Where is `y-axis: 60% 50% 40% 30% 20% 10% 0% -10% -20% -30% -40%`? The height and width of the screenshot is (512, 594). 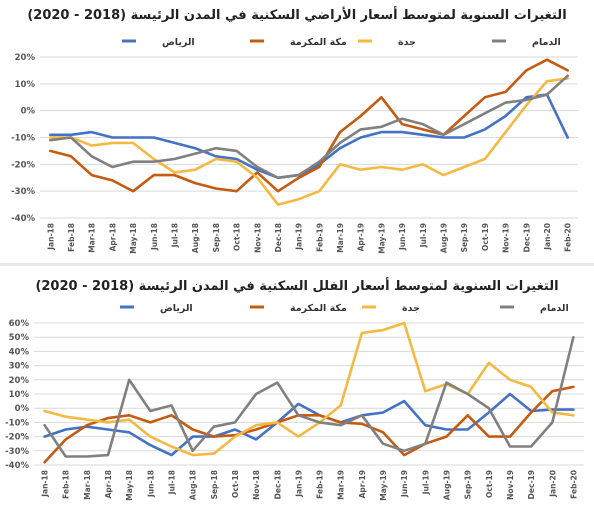 y-axis: 60% 50% 40% 30% 20% 10% 0% -10% -20% -30% -40% is located at coordinates (17, 395).